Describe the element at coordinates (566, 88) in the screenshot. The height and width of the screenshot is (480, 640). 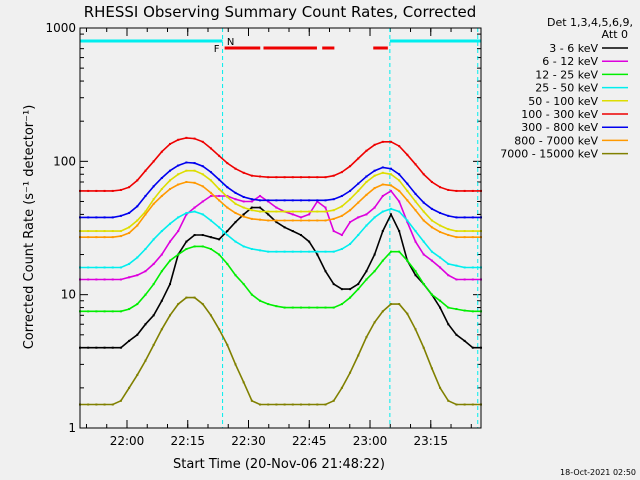
I see `legend-label: 25 - 50 keV` at that location.